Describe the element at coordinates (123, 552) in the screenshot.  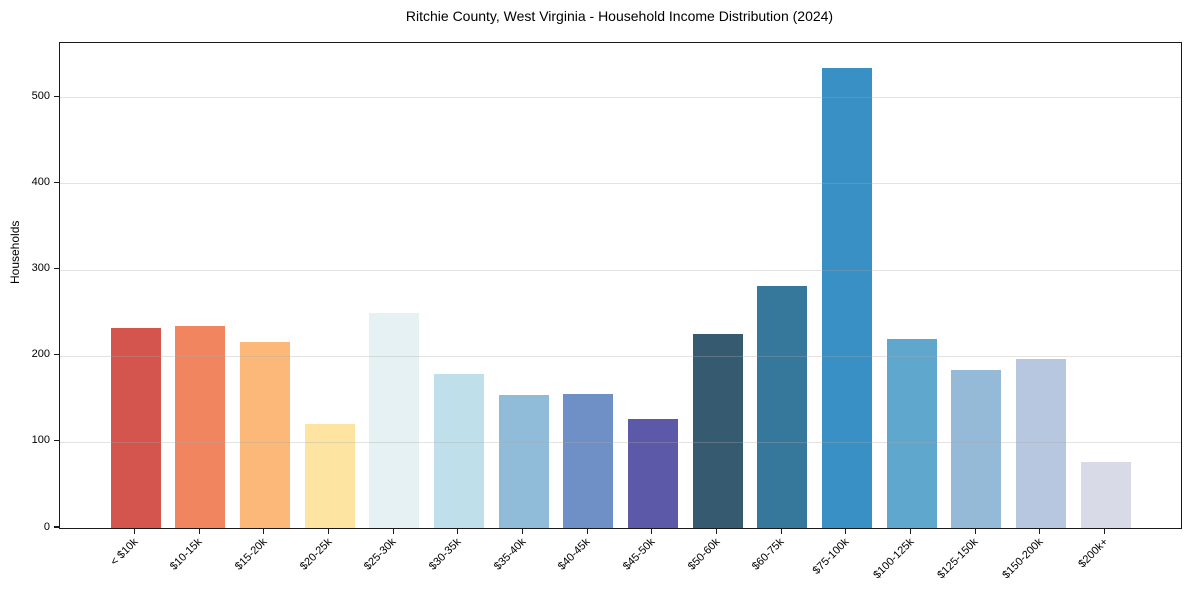
I see `x-tick-label: < $10k` at that location.